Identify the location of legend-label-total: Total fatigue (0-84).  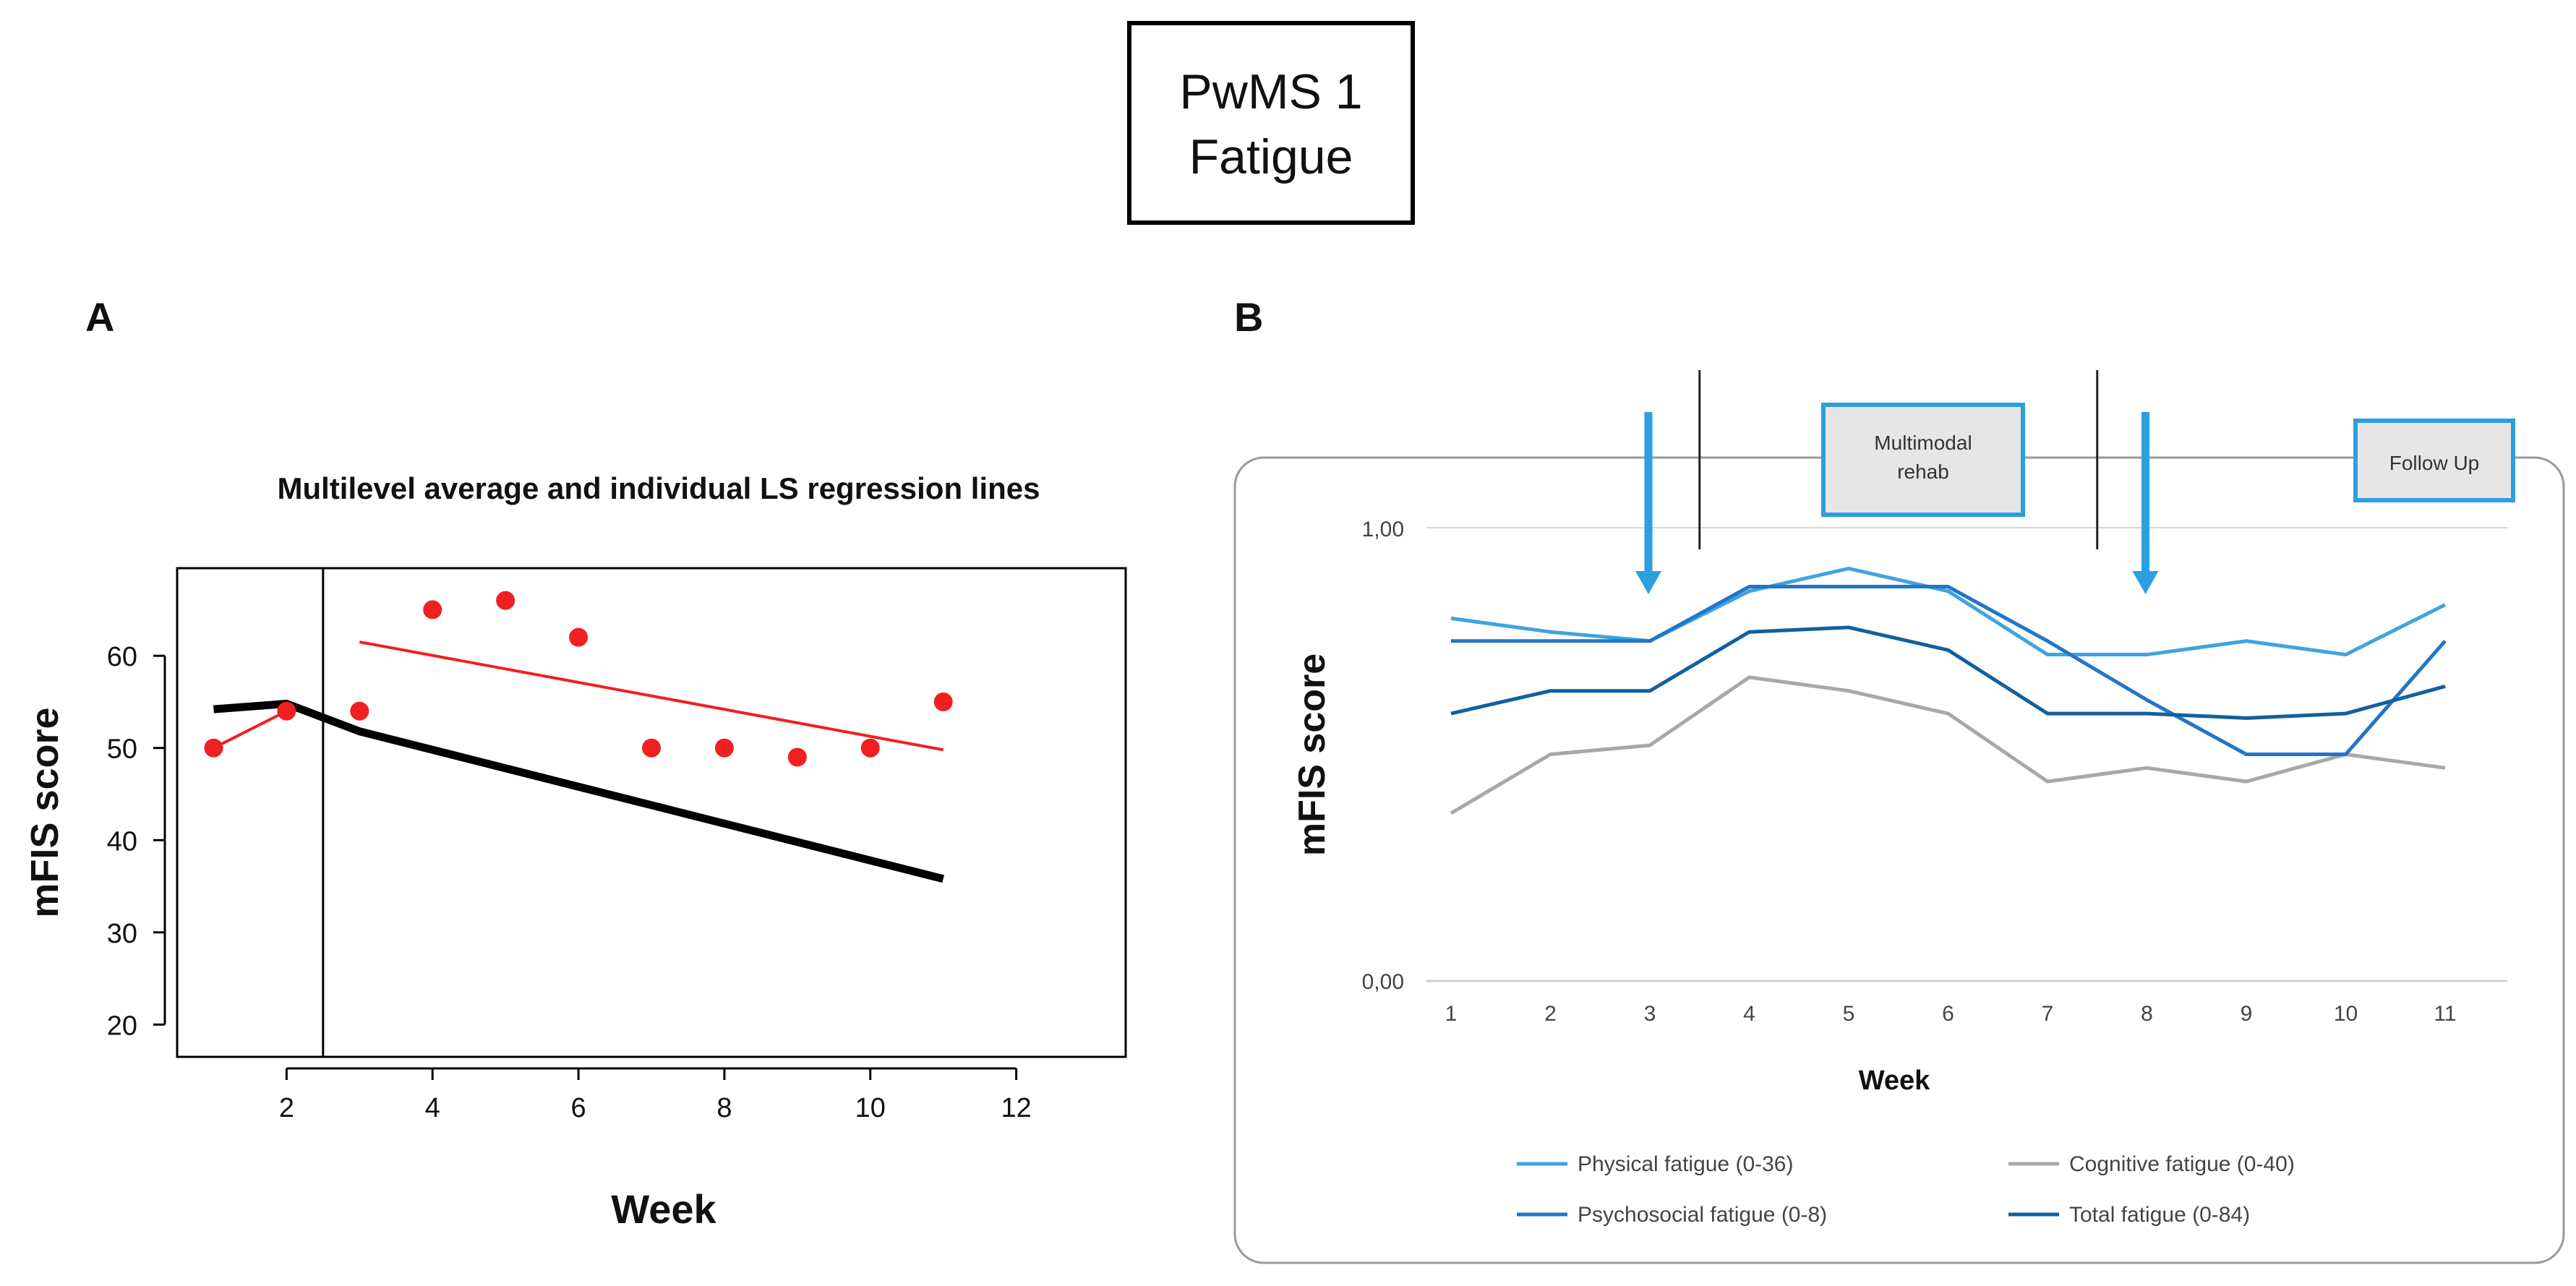
(2160, 1215).